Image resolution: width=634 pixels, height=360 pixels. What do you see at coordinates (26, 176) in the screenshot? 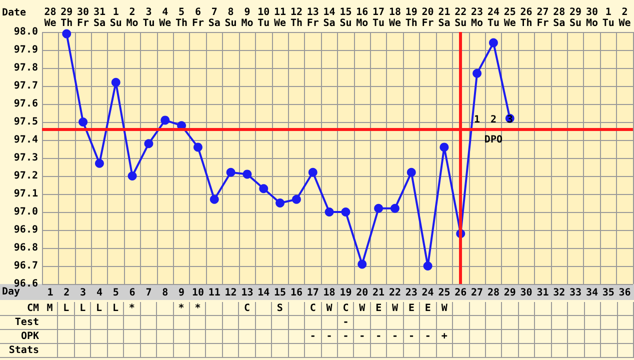
I see `y-tick-label: 97.2` at bounding box center [26, 176].